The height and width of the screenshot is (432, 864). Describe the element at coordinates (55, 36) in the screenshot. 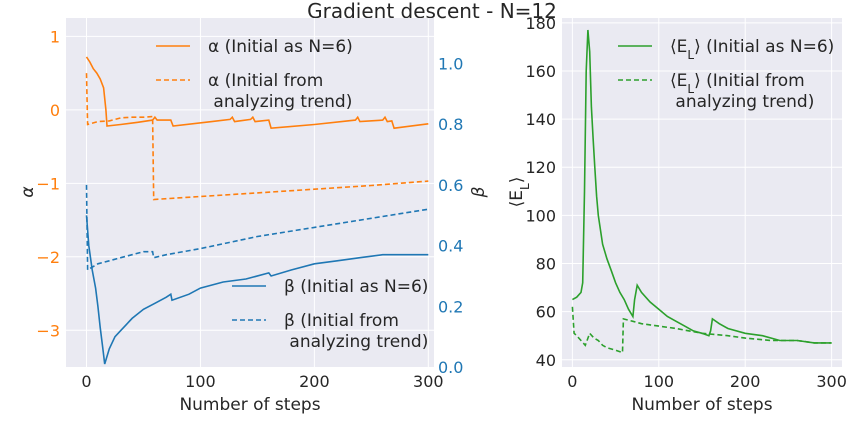

I see `alpha-tick-label: 1` at that location.